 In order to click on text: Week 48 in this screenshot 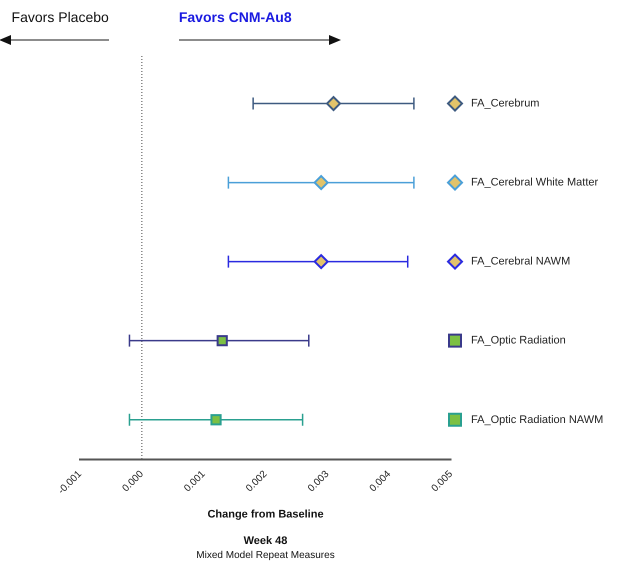, I will do `click(266, 541)`.